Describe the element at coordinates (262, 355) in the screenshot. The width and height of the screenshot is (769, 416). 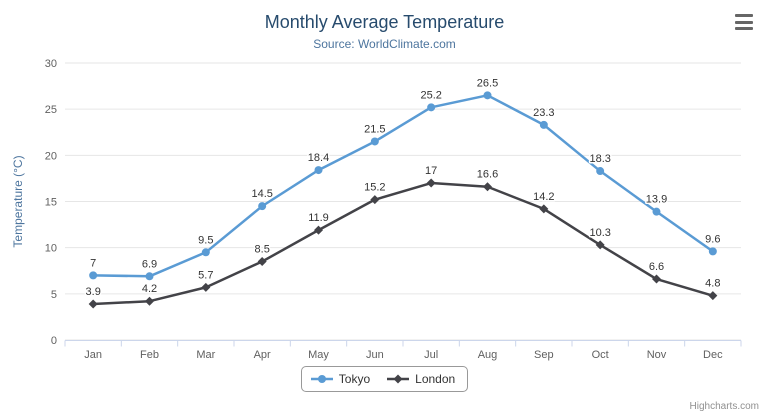
I see `x-axis-label: Apr` at that location.